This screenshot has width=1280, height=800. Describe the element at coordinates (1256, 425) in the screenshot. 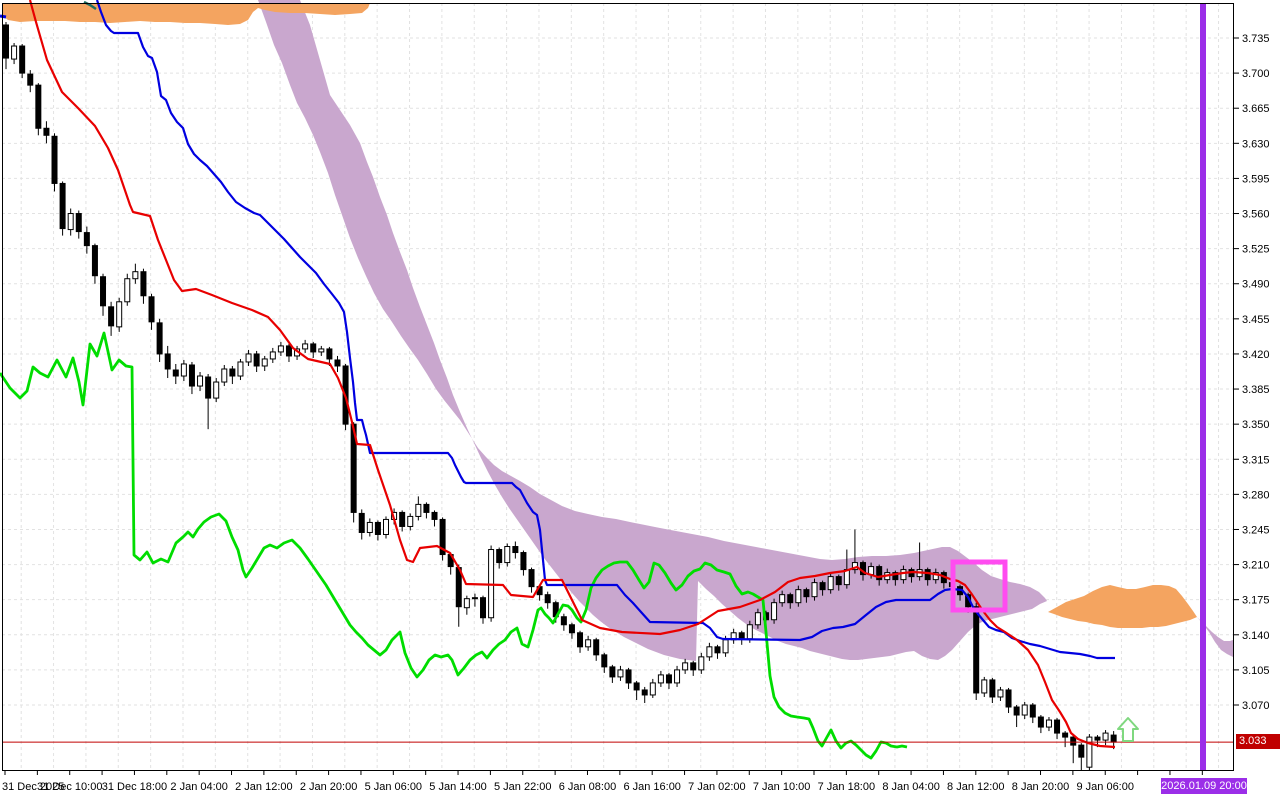

I see `price-axis-label: 3.350` at that location.